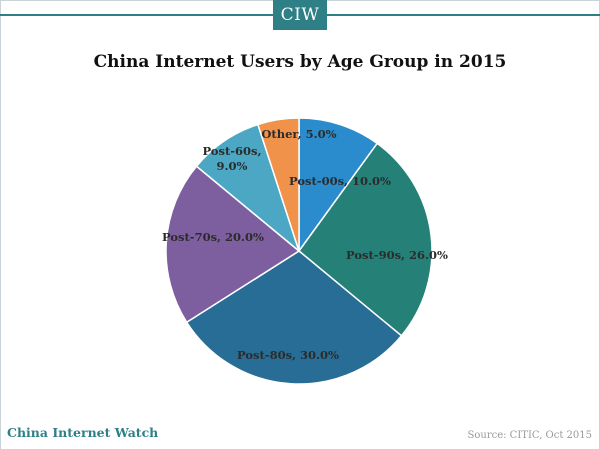 This screenshot has width=600, height=450. Describe the element at coordinates (288, 355) in the screenshot. I see `slice-label: Post-80s, 30.0%` at that location.